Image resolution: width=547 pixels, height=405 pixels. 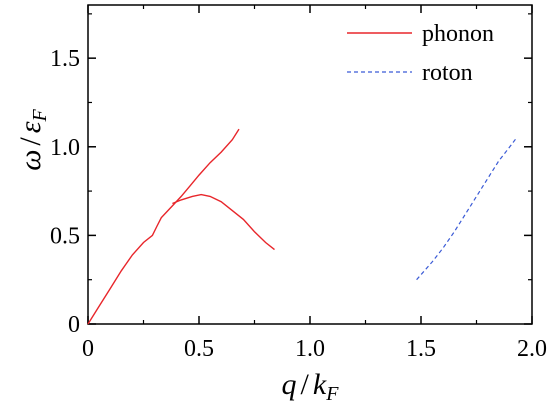 I want to click on y-title-eps: ε, so click(x=30, y=127).